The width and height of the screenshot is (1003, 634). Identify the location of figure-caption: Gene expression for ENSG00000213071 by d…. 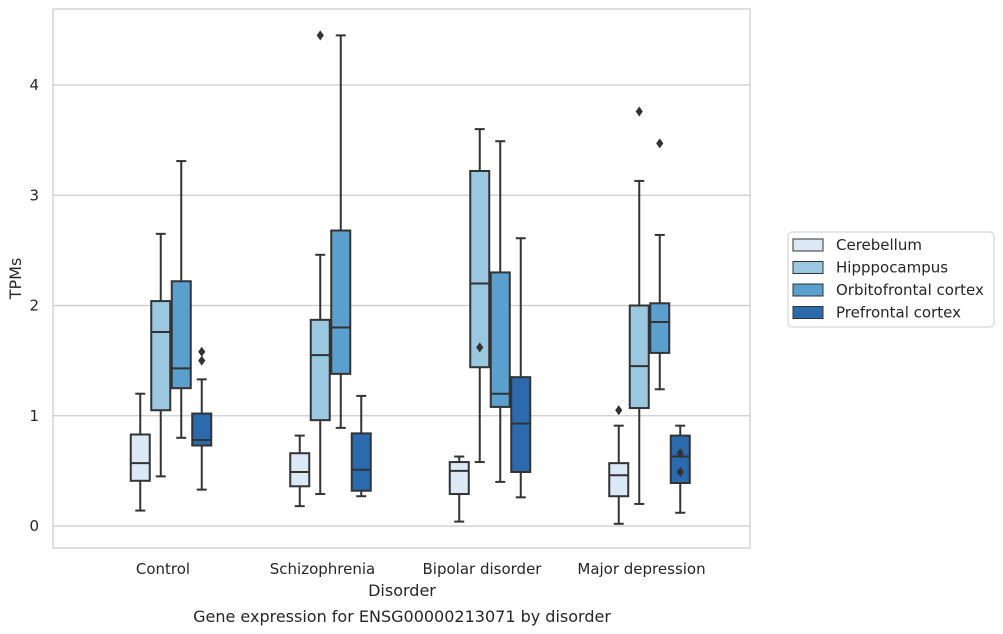
(402, 616).